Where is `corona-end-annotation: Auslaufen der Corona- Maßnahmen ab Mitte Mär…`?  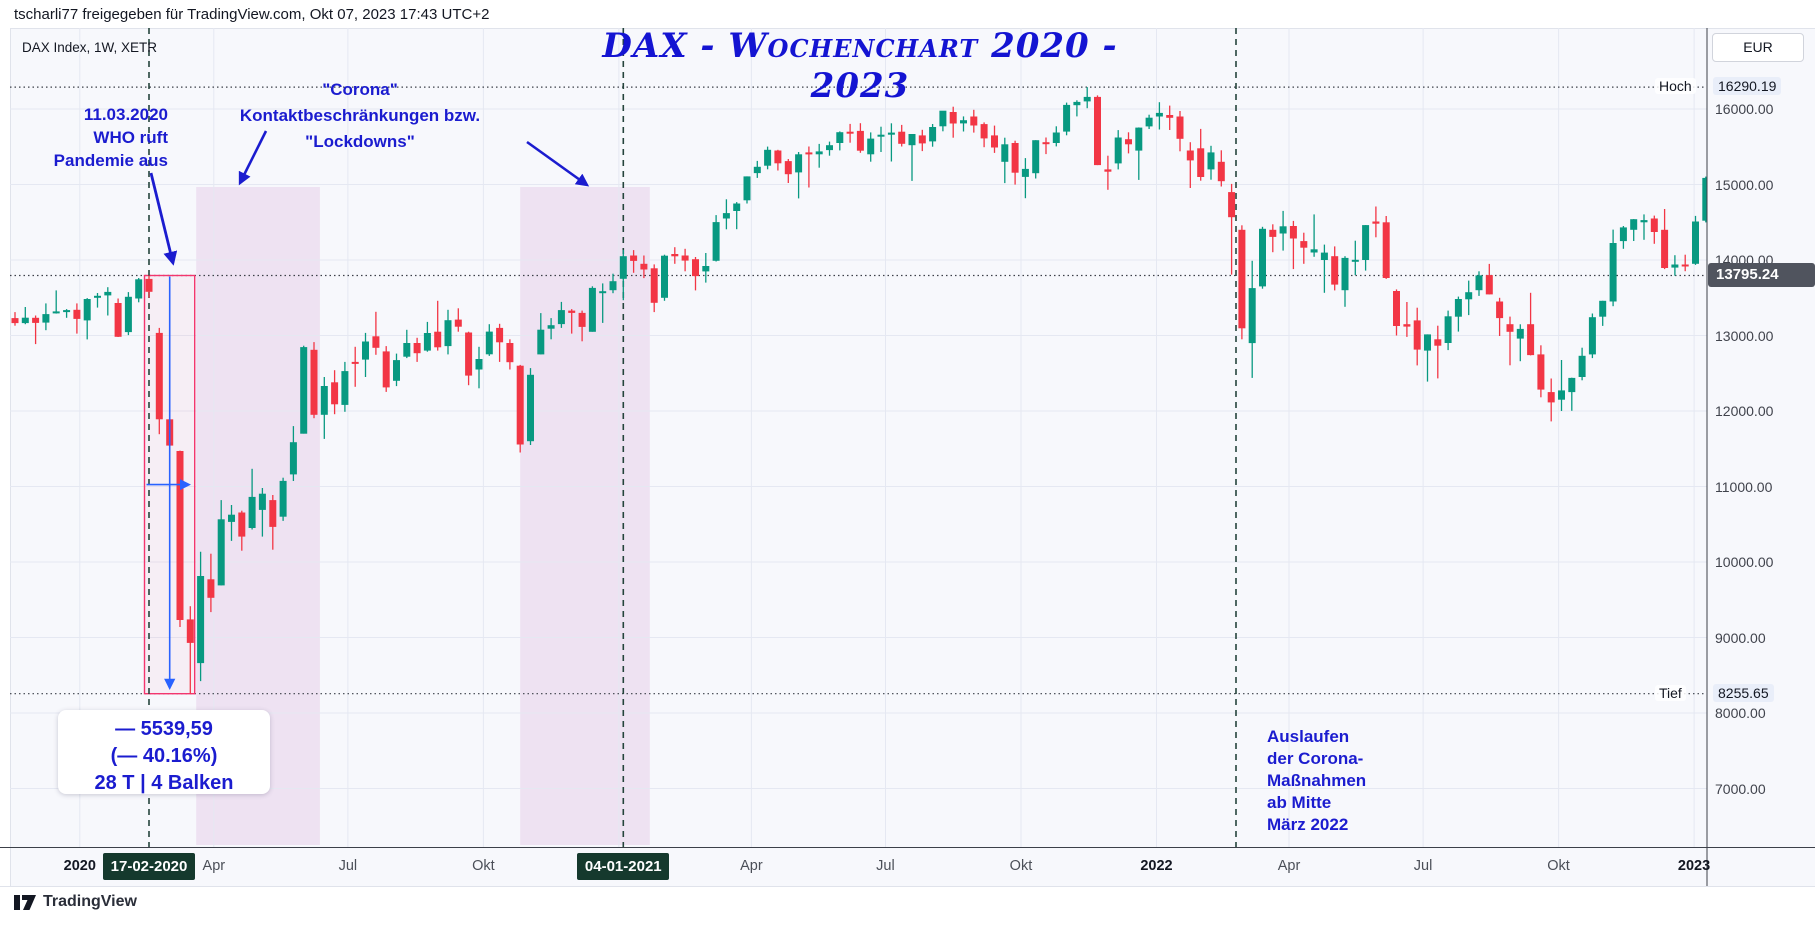 corona-end-annotation: Auslaufen der Corona- Maßnahmen ab Mitte Mär… is located at coordinates (1317, 780).